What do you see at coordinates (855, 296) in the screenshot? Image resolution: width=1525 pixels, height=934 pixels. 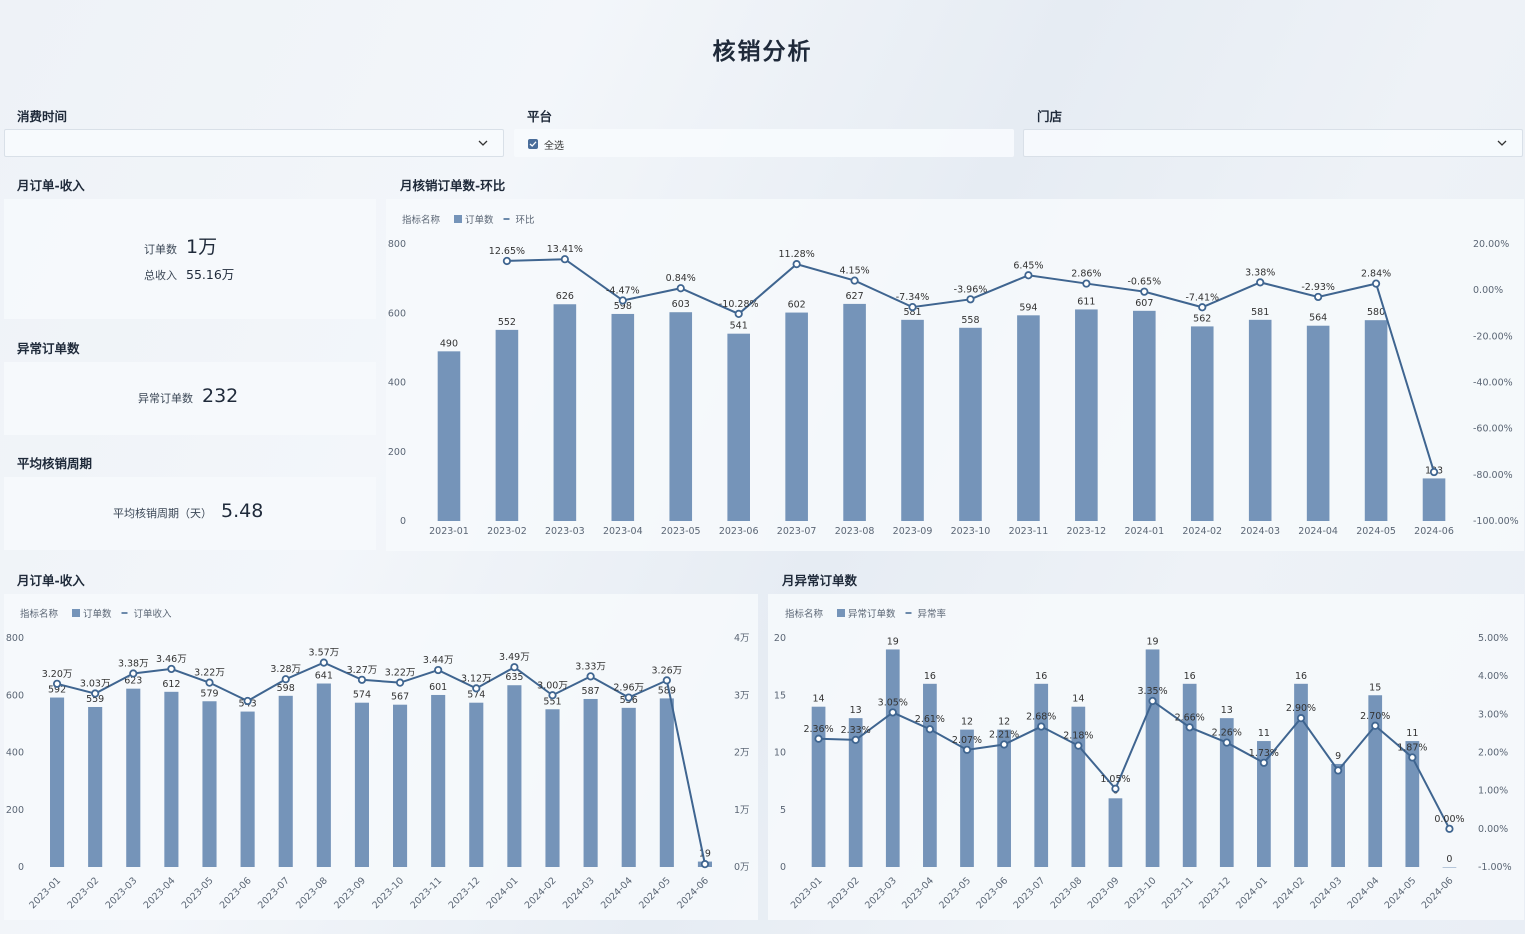 I see `bar-value-label: 627` at bounding box center [855, 296].